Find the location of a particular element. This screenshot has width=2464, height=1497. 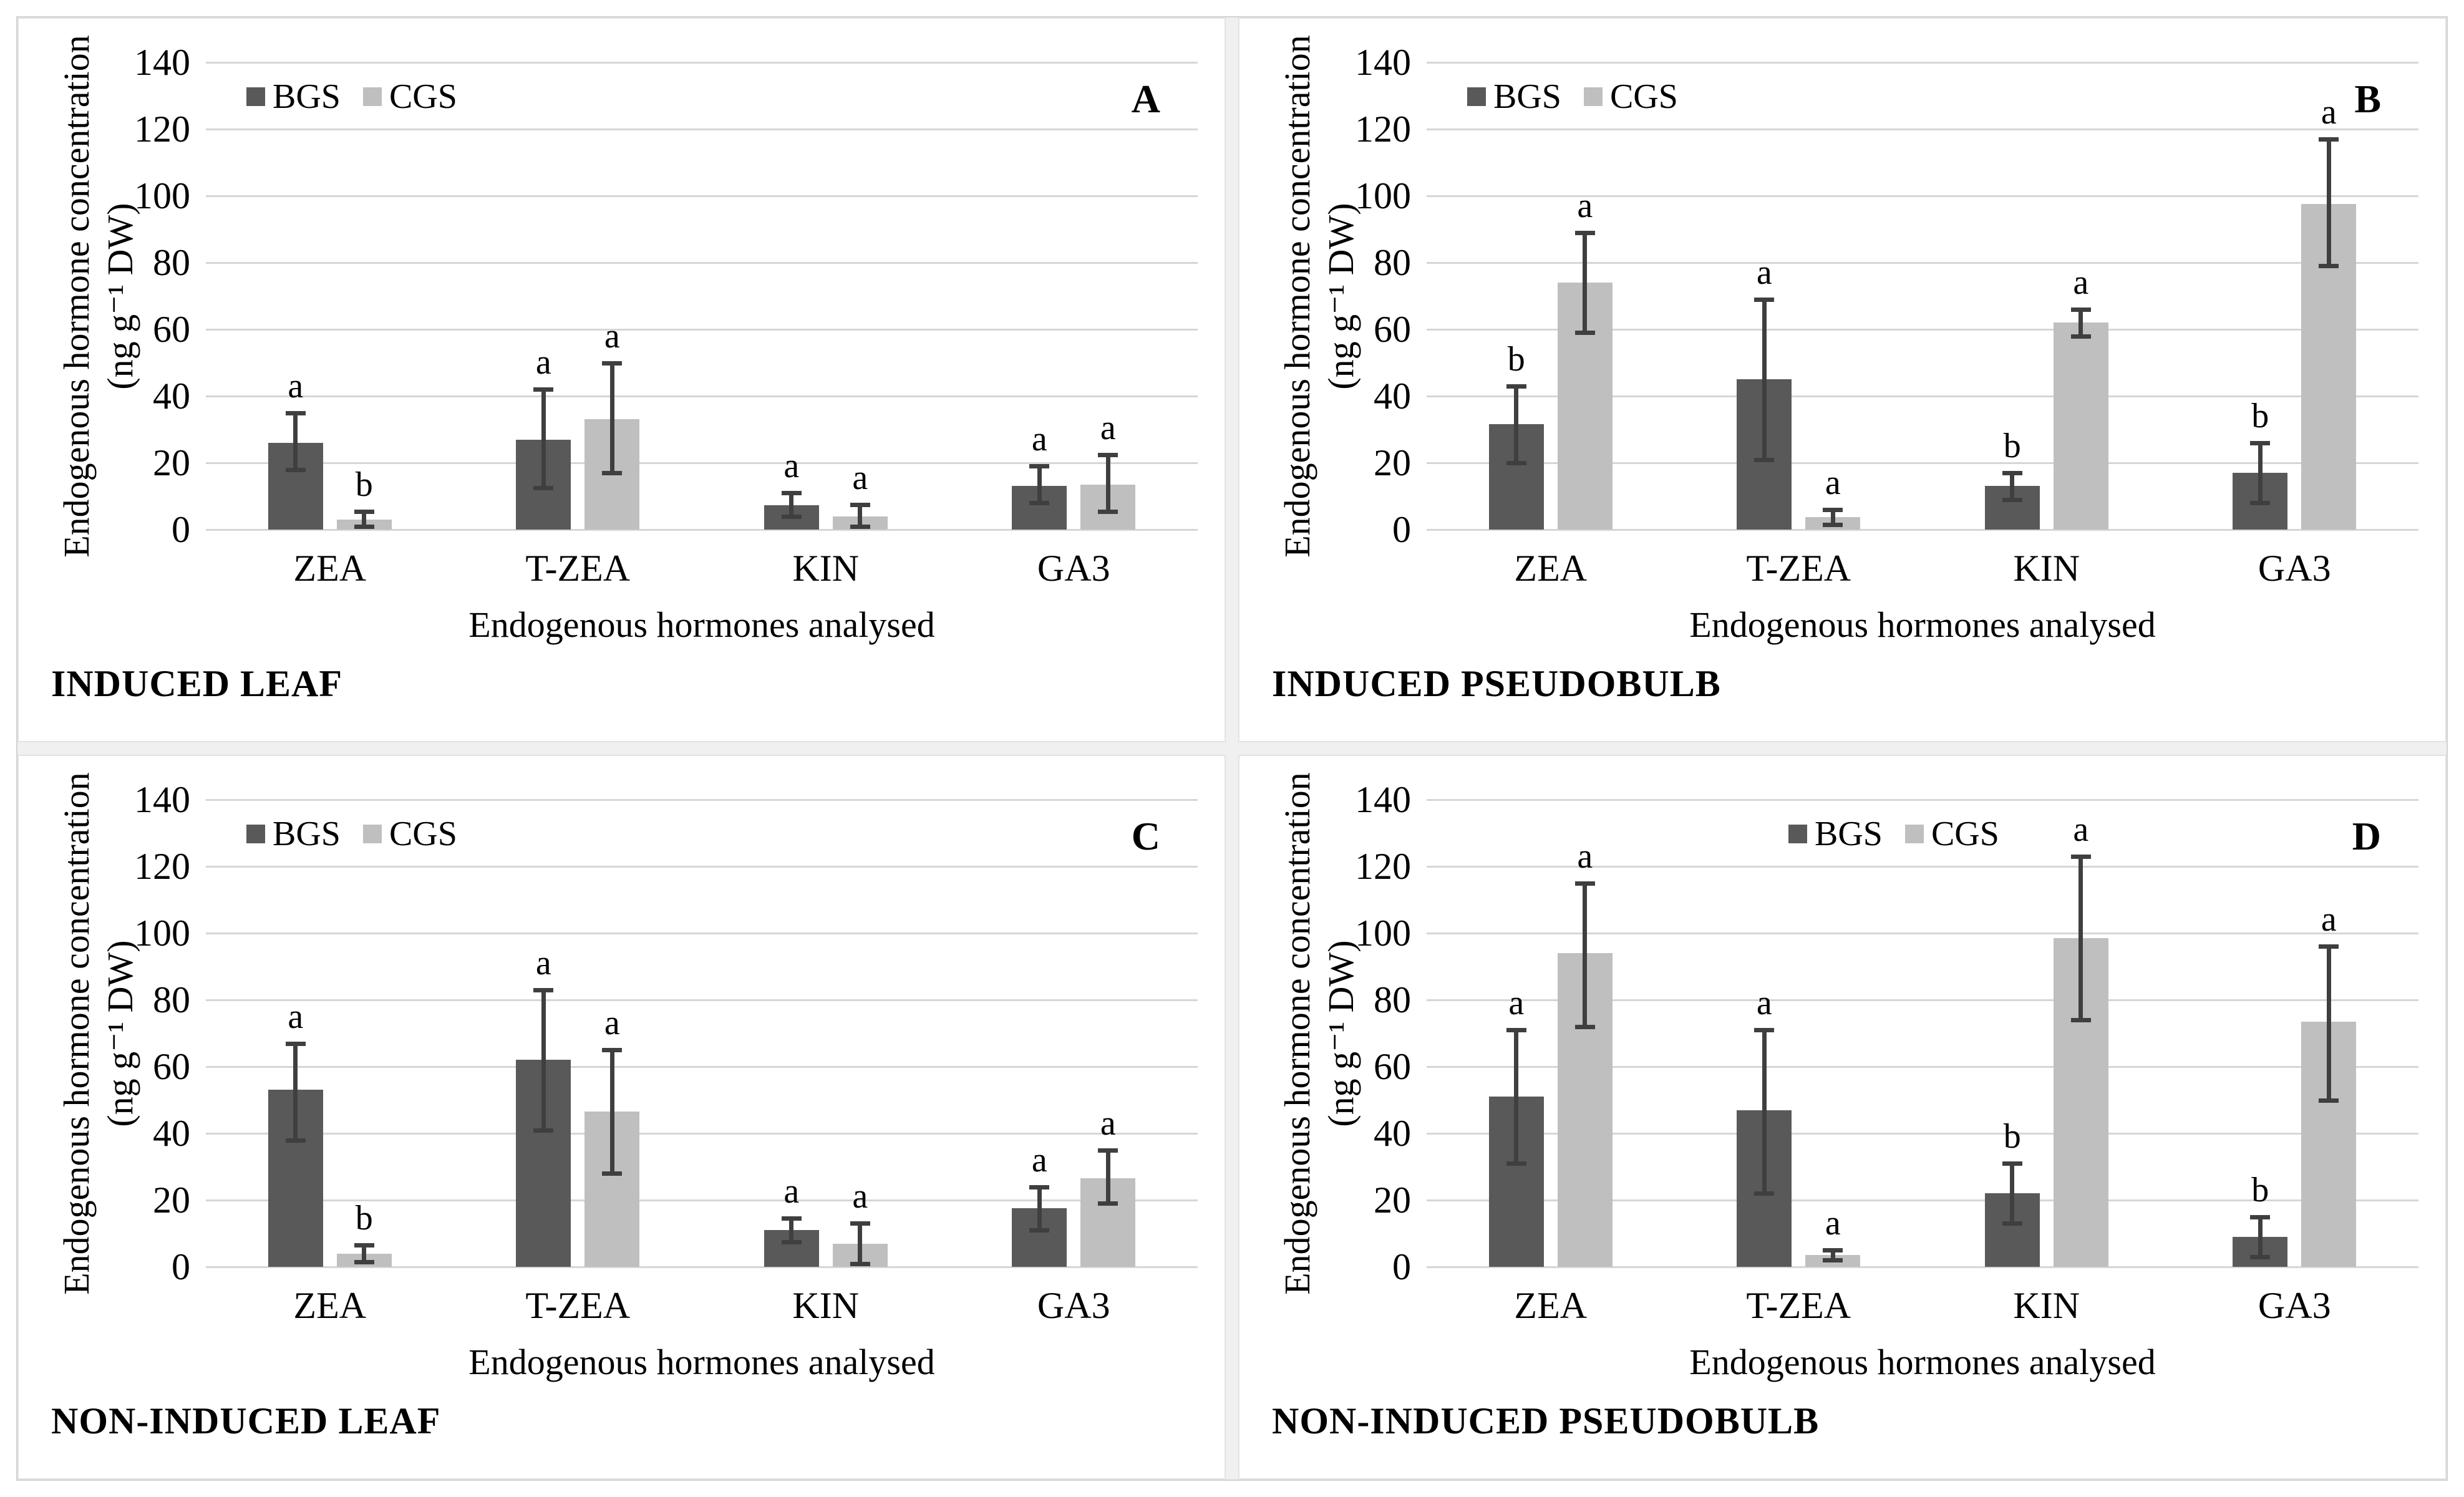

panel-title: INDUCED LEAF is located at coordinates (197, 683).